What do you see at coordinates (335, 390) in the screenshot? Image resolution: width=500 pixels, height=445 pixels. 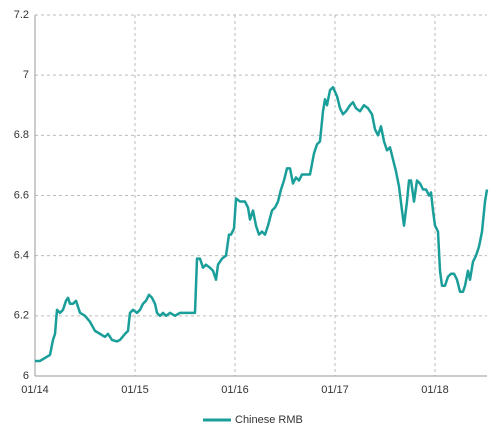 I see `x-tick-label: 01/17` at bounding box center [335, 390].